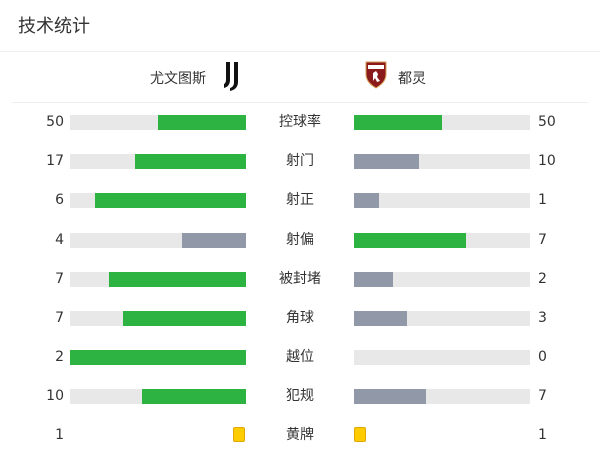  I want to click on stat-row: 7 角球 3, so click(300, 318).